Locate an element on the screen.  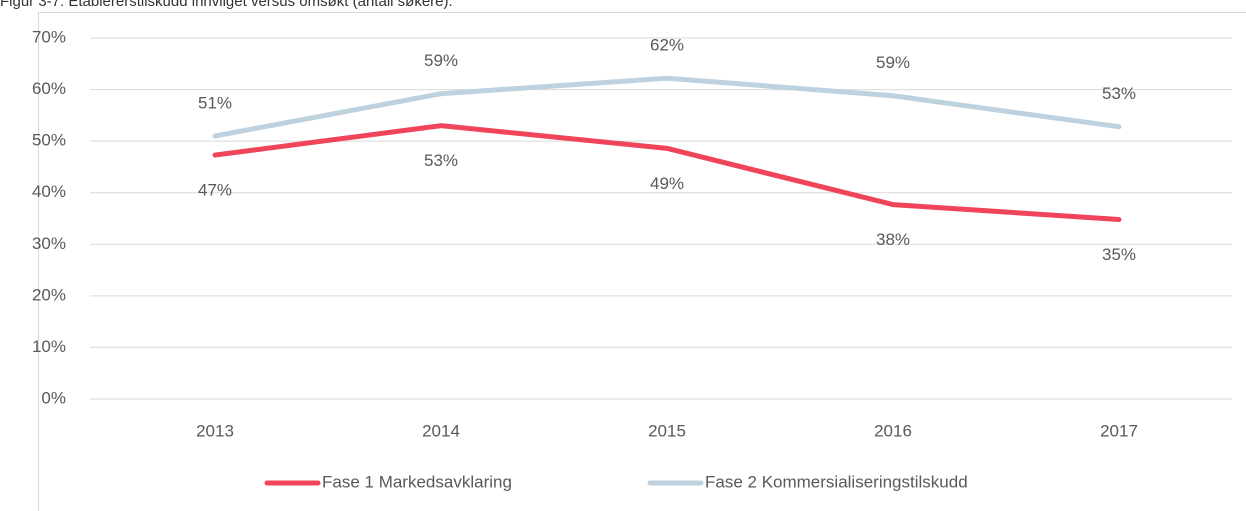
y-tick-label: 70% is located at coordinates (49, 36).